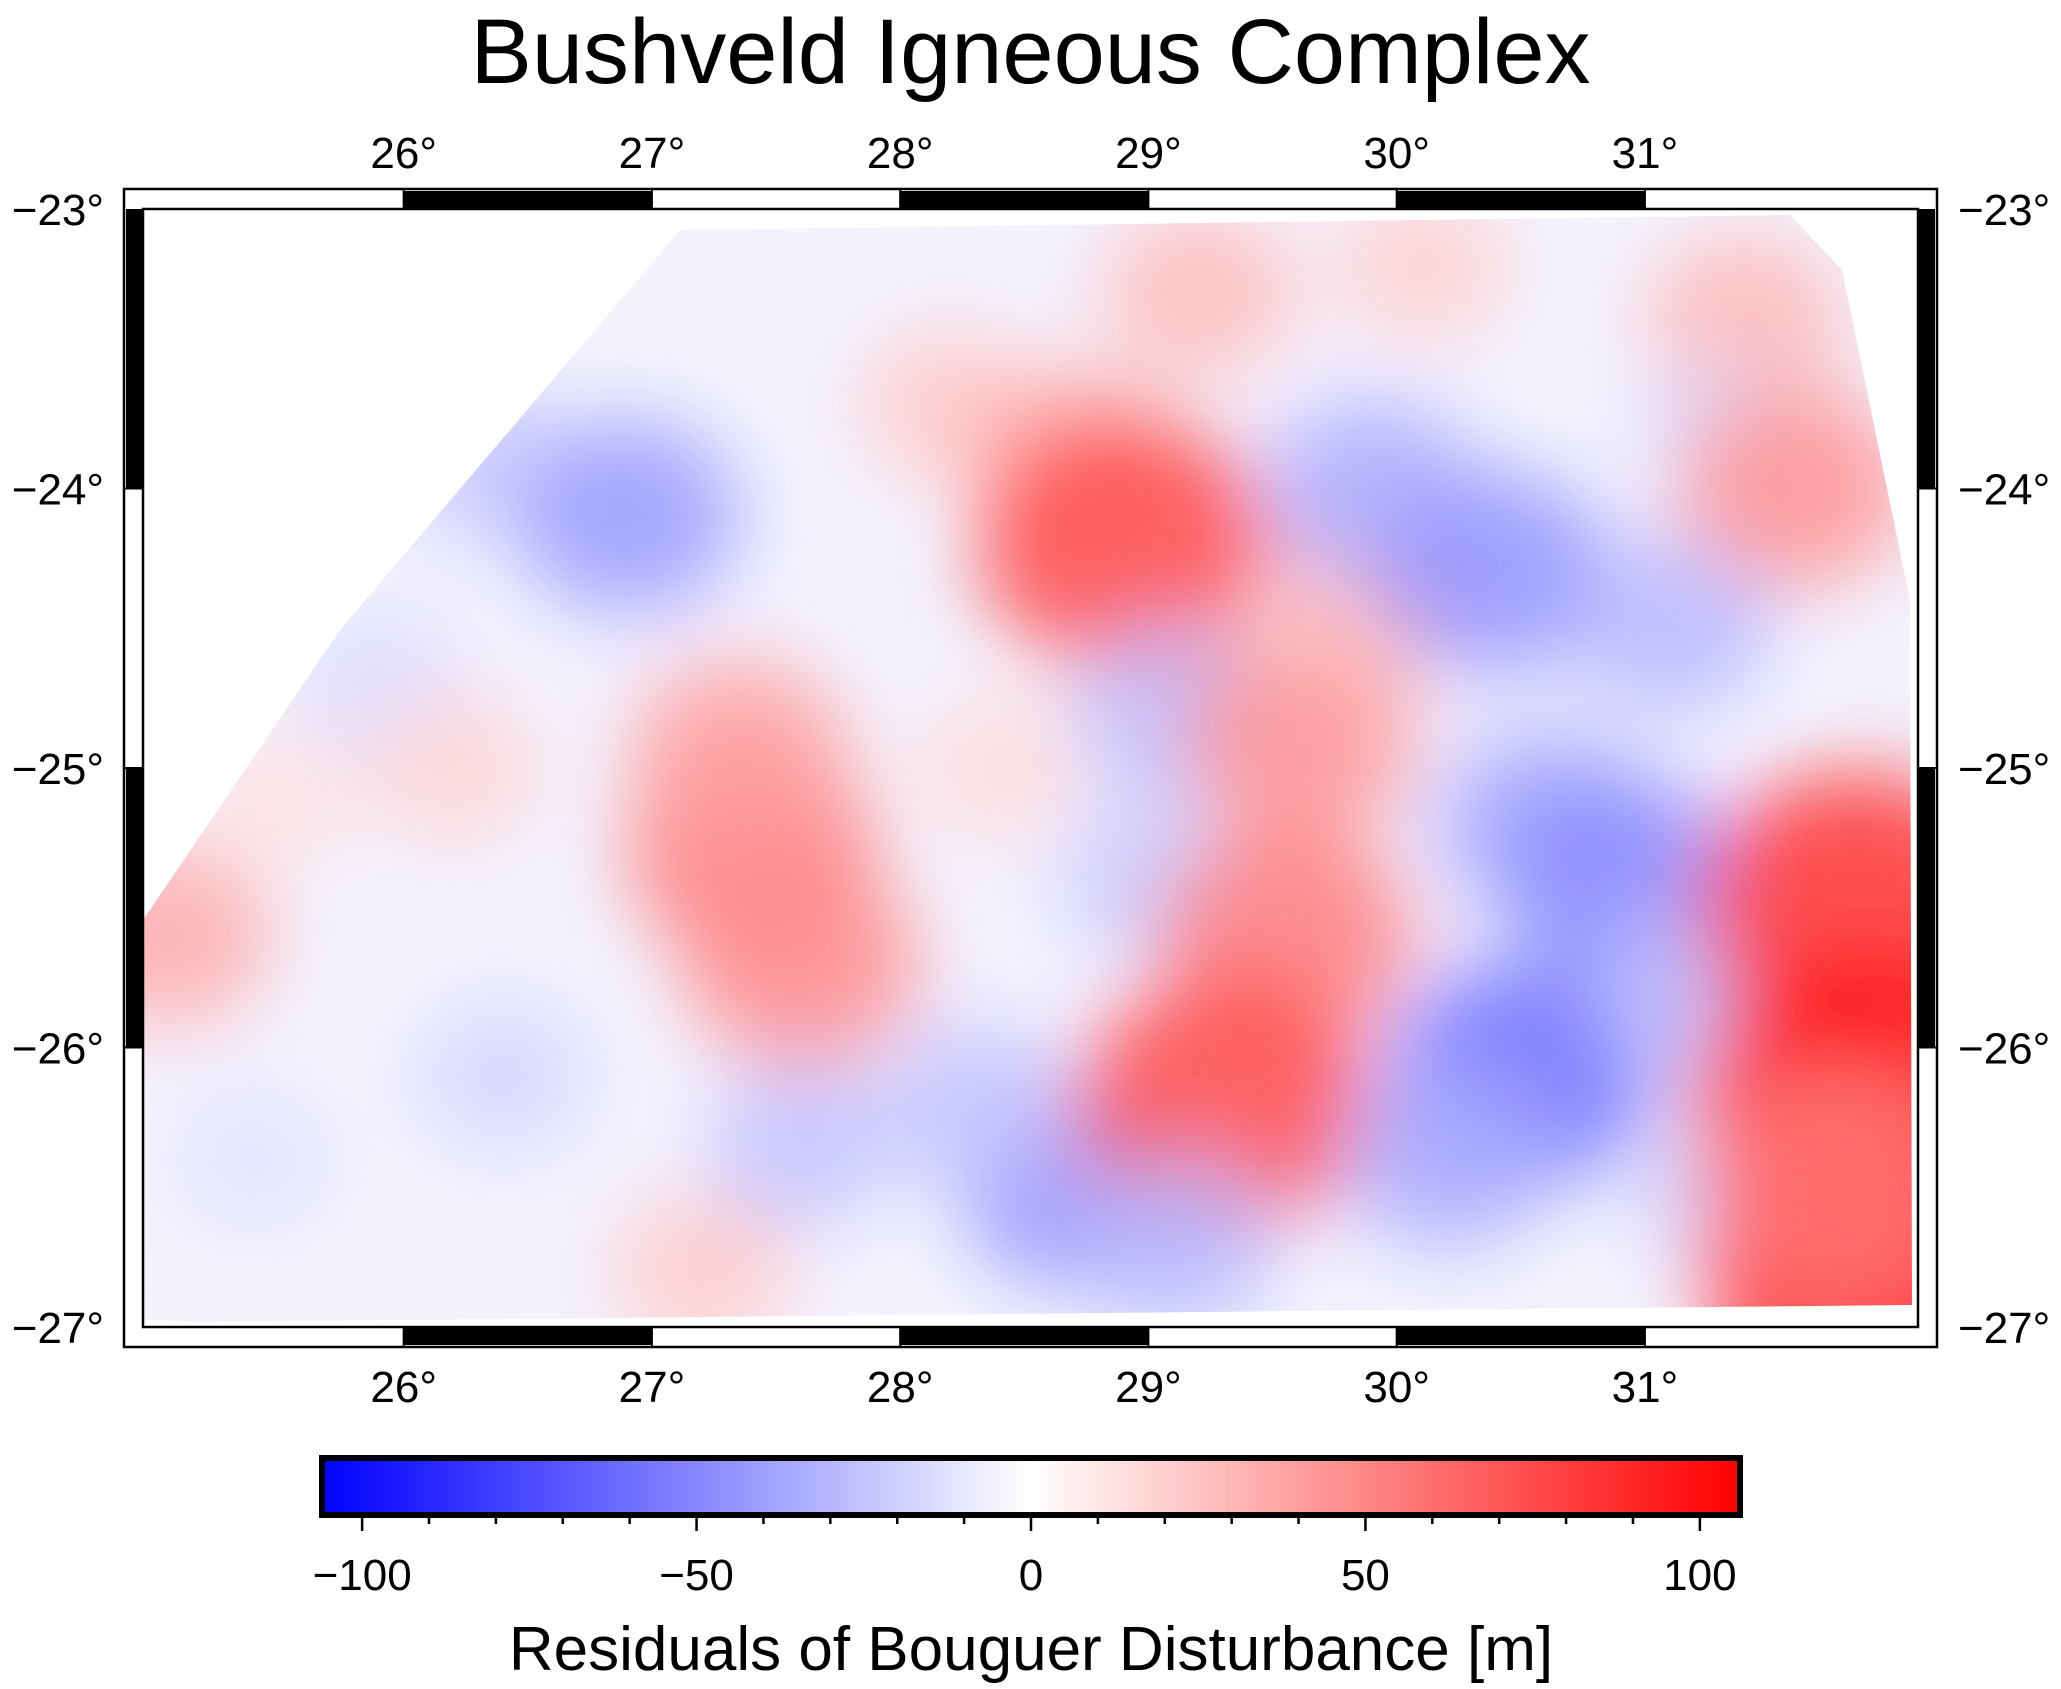 Image resolution: width=2061 pixels, height=1689 pixels. I want to click on lon-label-bottom: 31°, so click(1645, 1387).